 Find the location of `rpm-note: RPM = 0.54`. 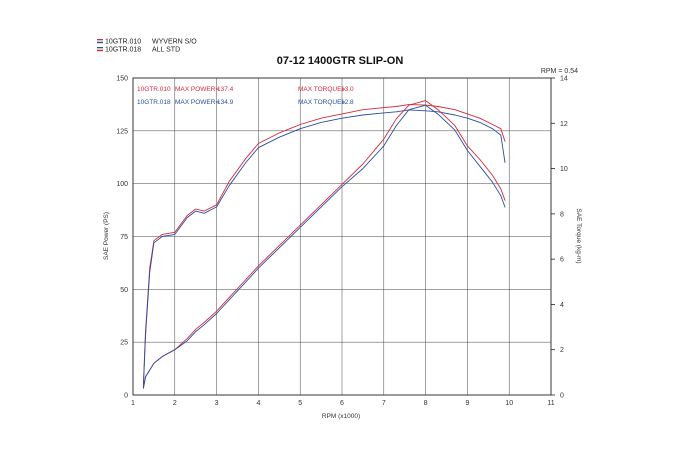

rpm-note: RPM = 0.54 is located at coordinates (559, 71).